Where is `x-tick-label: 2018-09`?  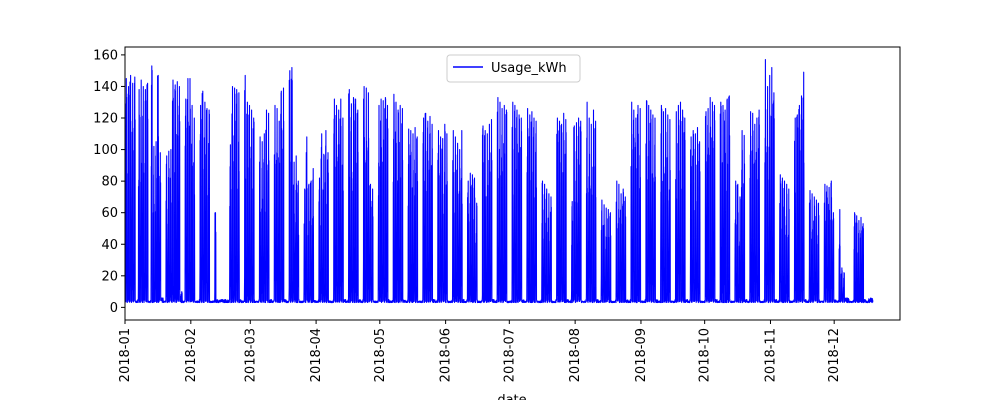
x-tick-label: 2018-09 is located at coordinates (641, 355).